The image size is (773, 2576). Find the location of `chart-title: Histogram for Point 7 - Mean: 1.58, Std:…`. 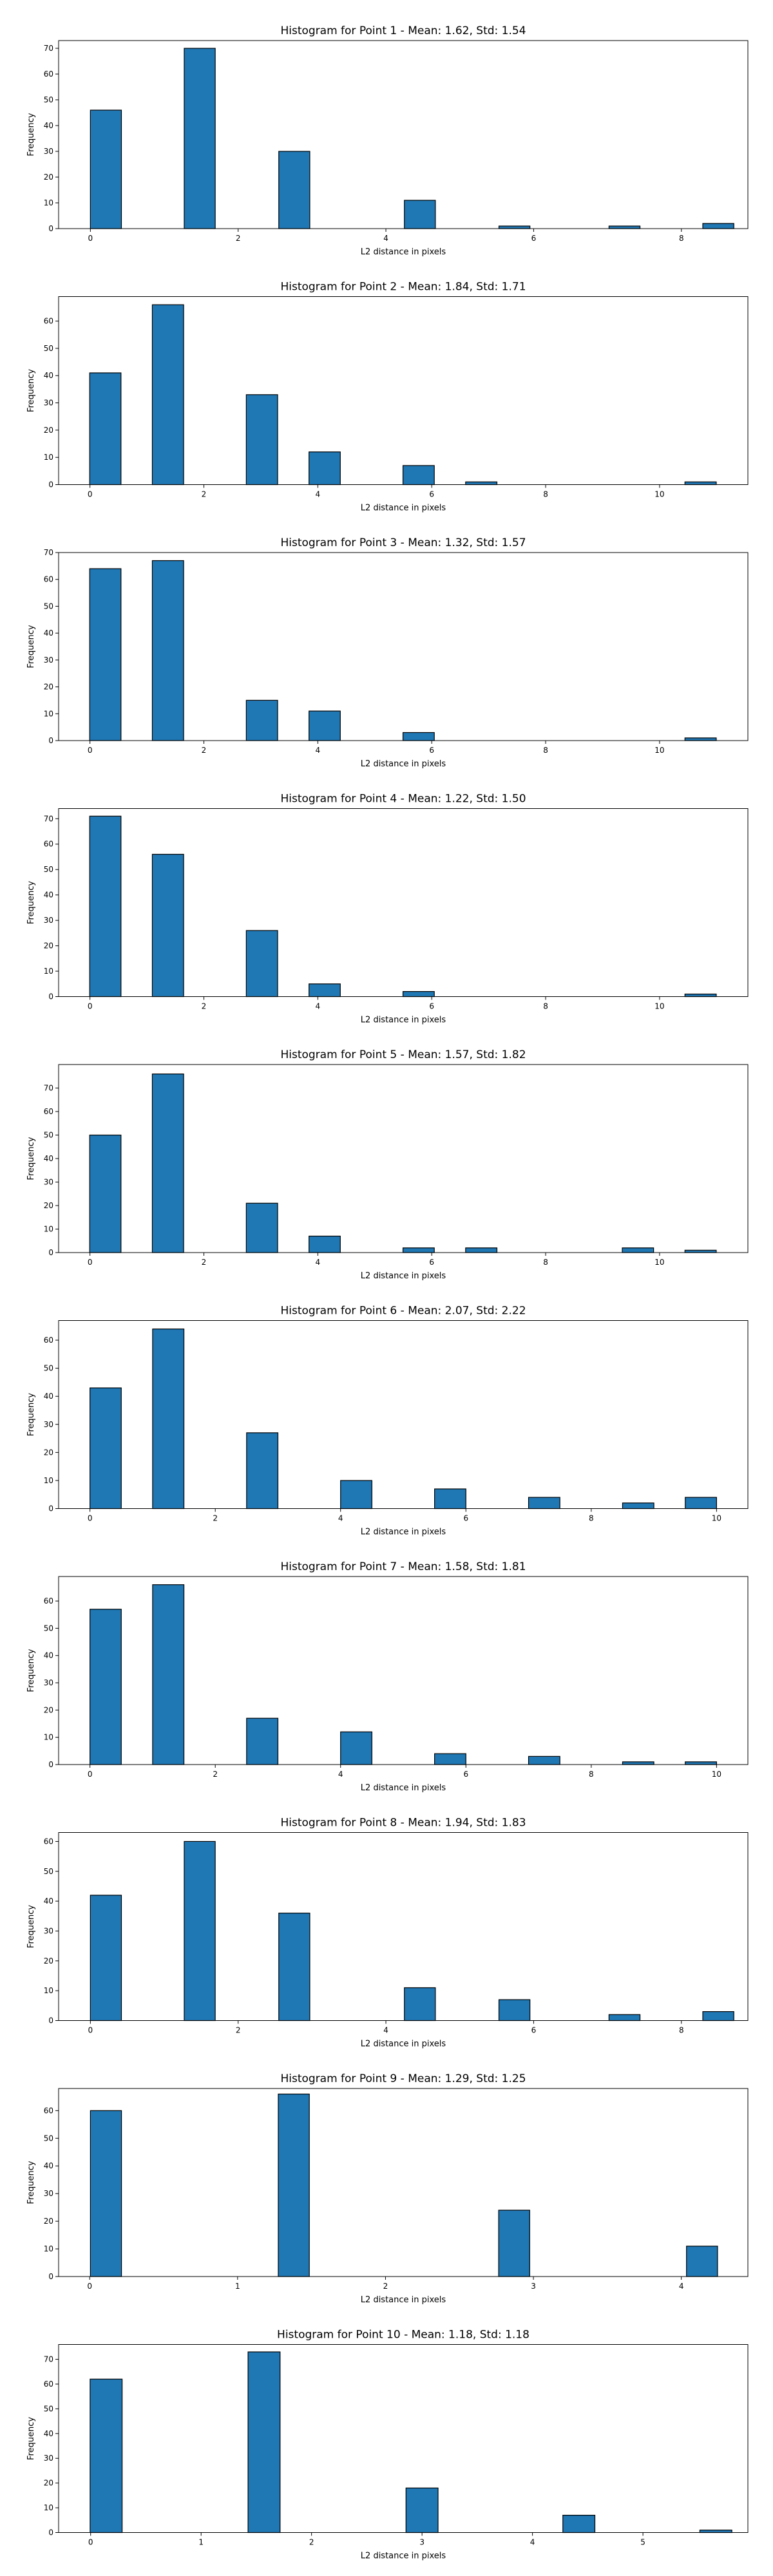

chart-title: Histogram for Point 7 - Mean: 1.58, Std:… is located at coordinates (403, 1566).